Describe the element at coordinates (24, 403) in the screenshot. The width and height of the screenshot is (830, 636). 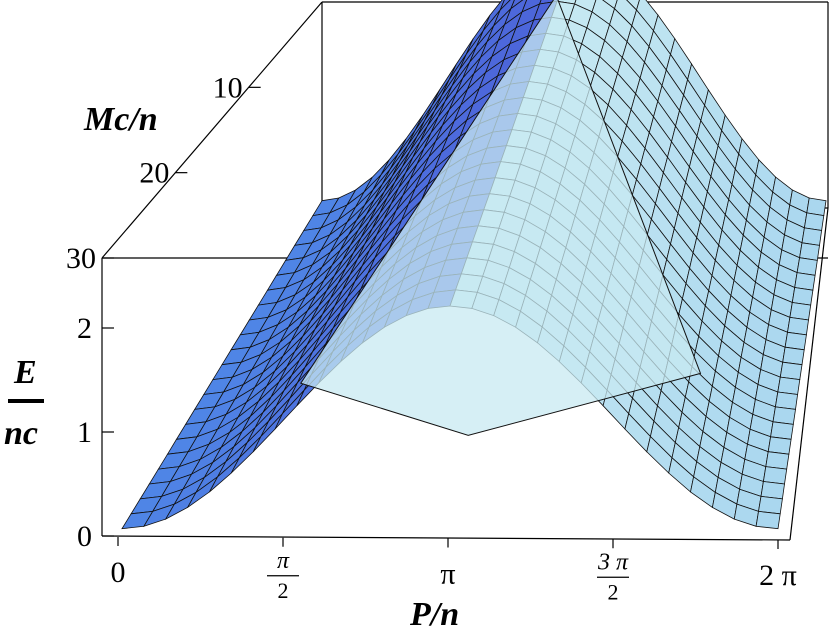
I see `z-axis-label: E nc` at that location.